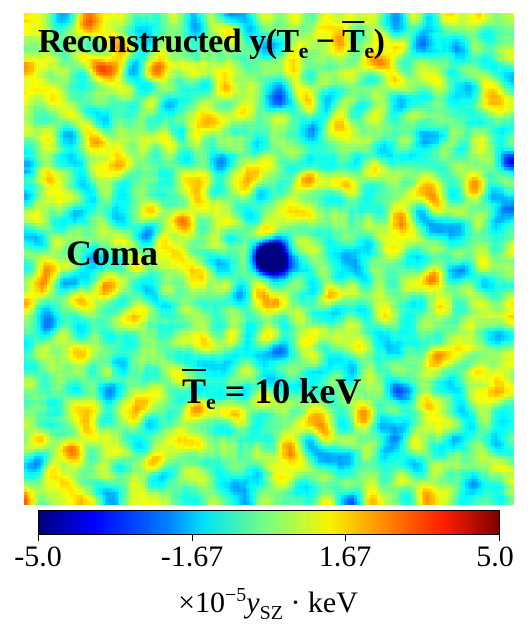 This screenshot has height=633, width=531. I want to click on title-sub-e2: e, so click(369, 50).